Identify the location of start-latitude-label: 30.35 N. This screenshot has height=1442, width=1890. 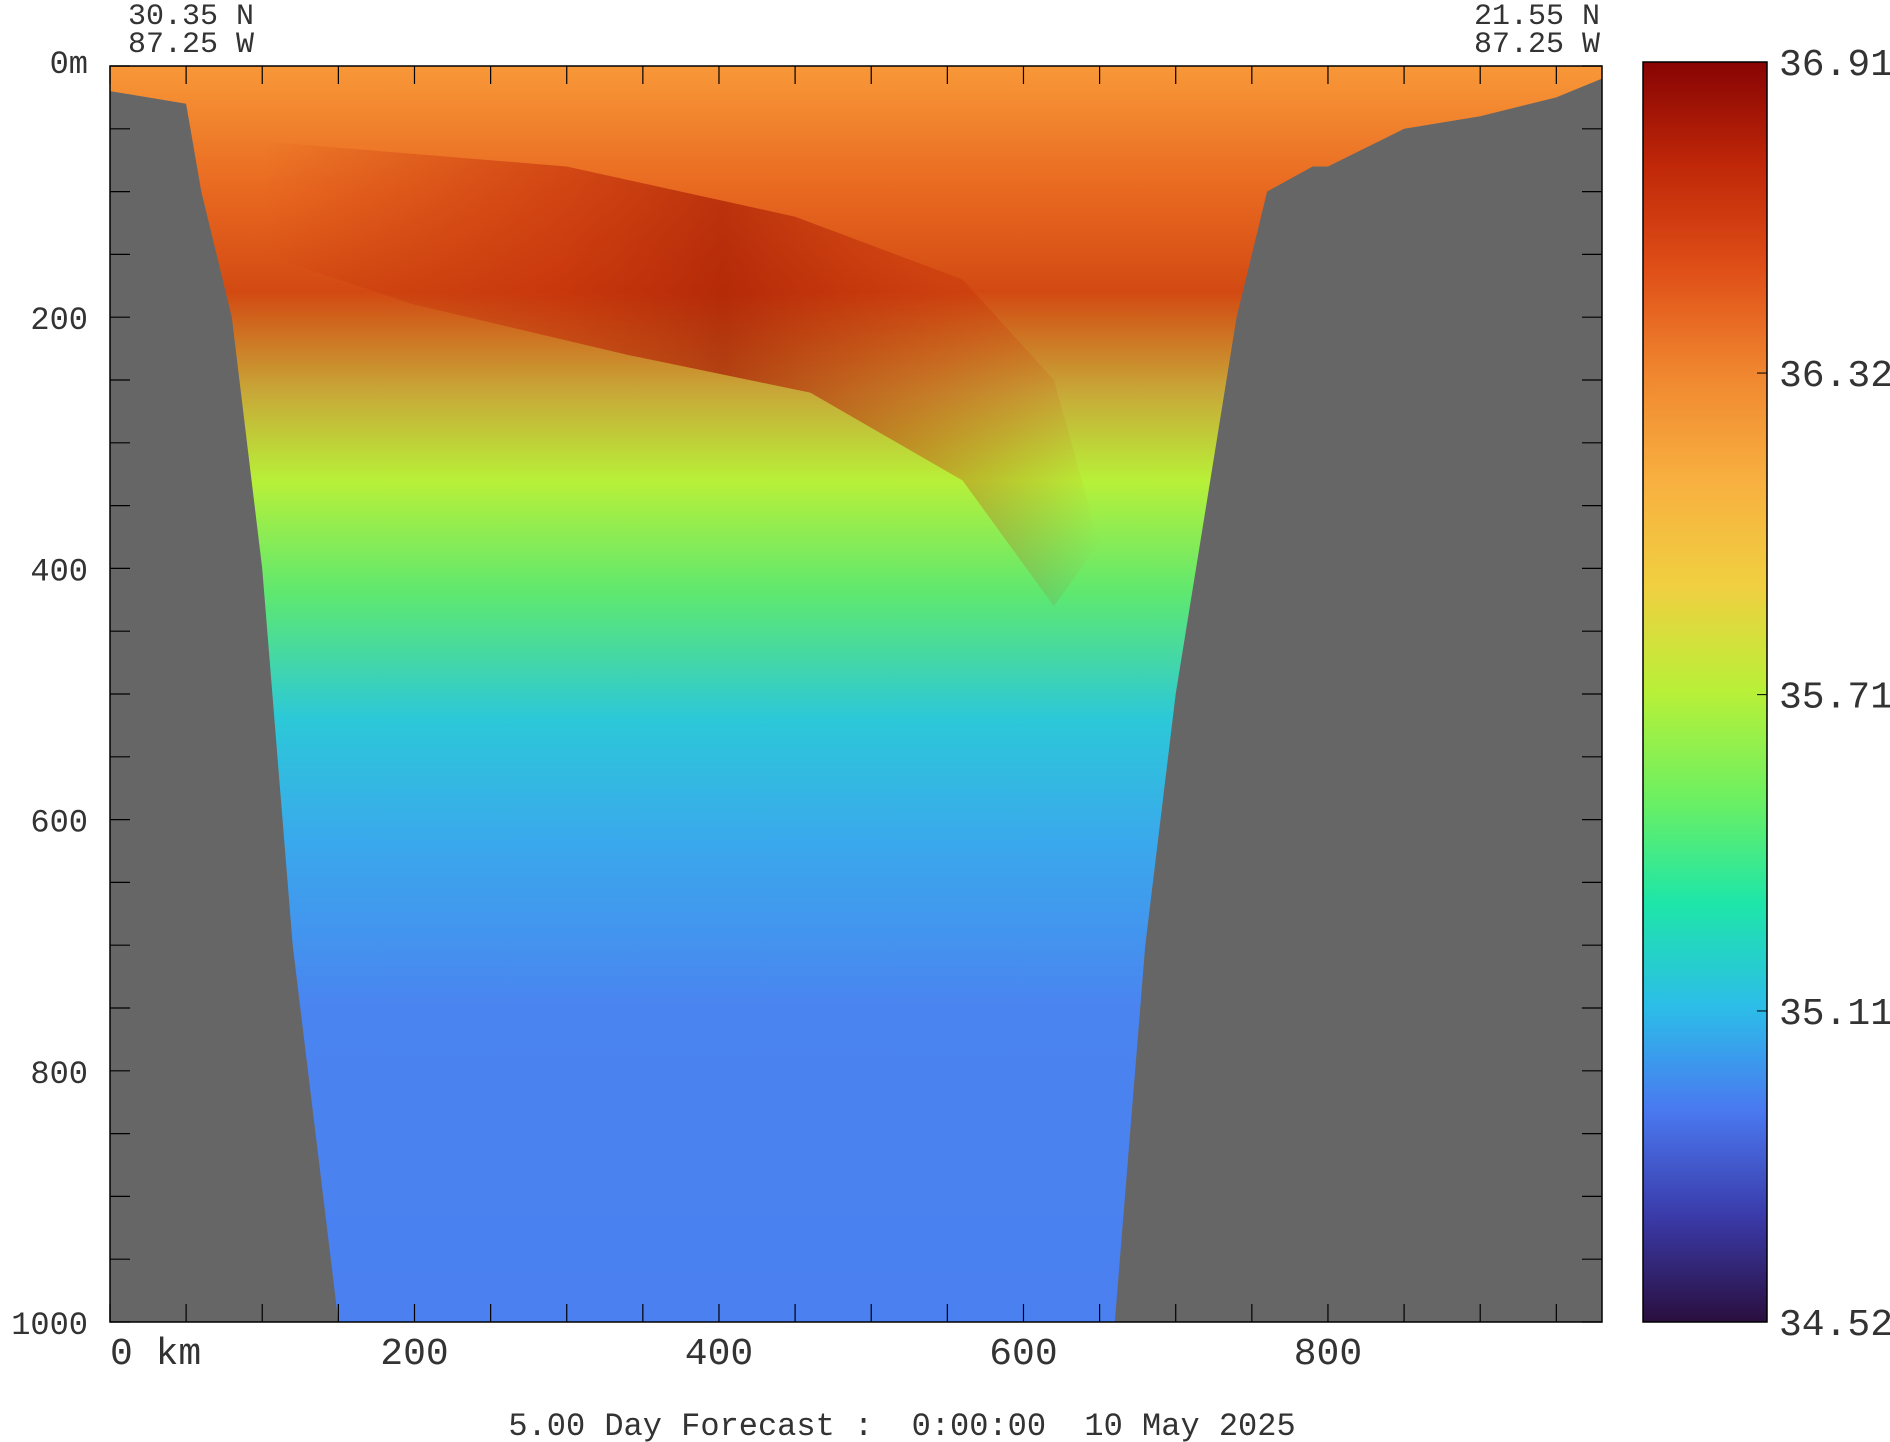
(191, 17).